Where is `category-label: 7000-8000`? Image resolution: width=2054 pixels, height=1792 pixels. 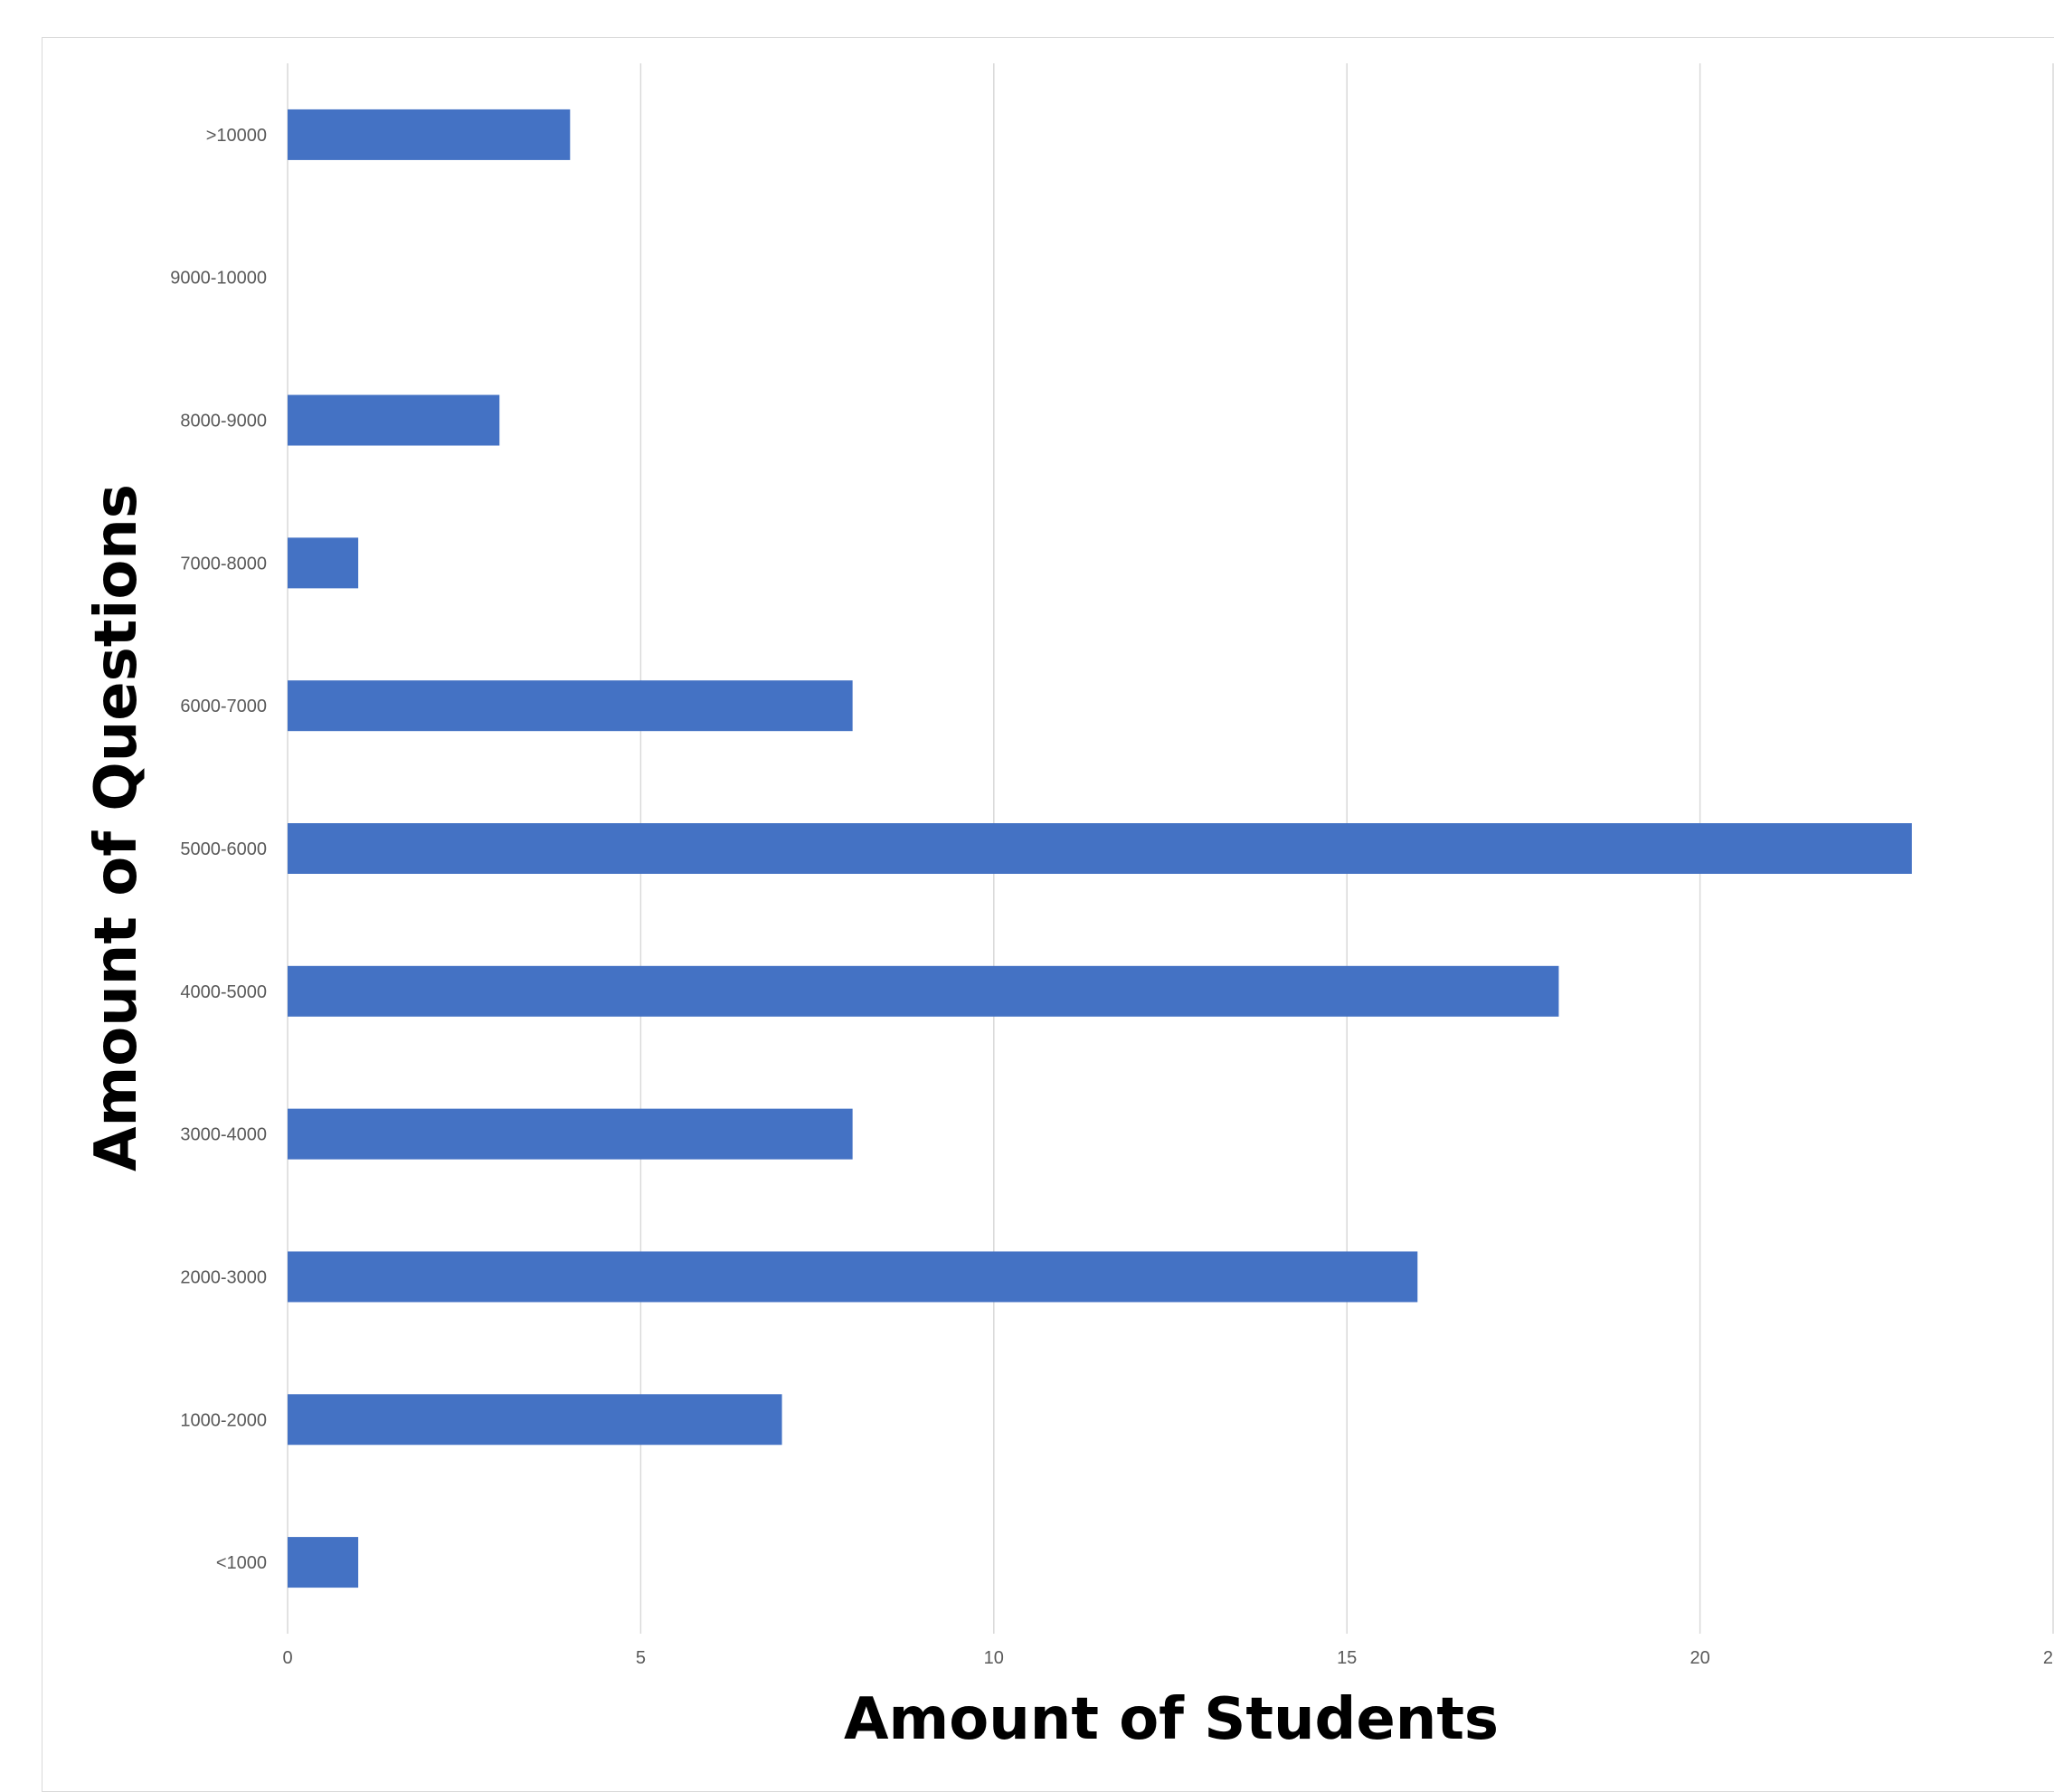
category-label: 7000-8000 is located at coordinates (223, 564).